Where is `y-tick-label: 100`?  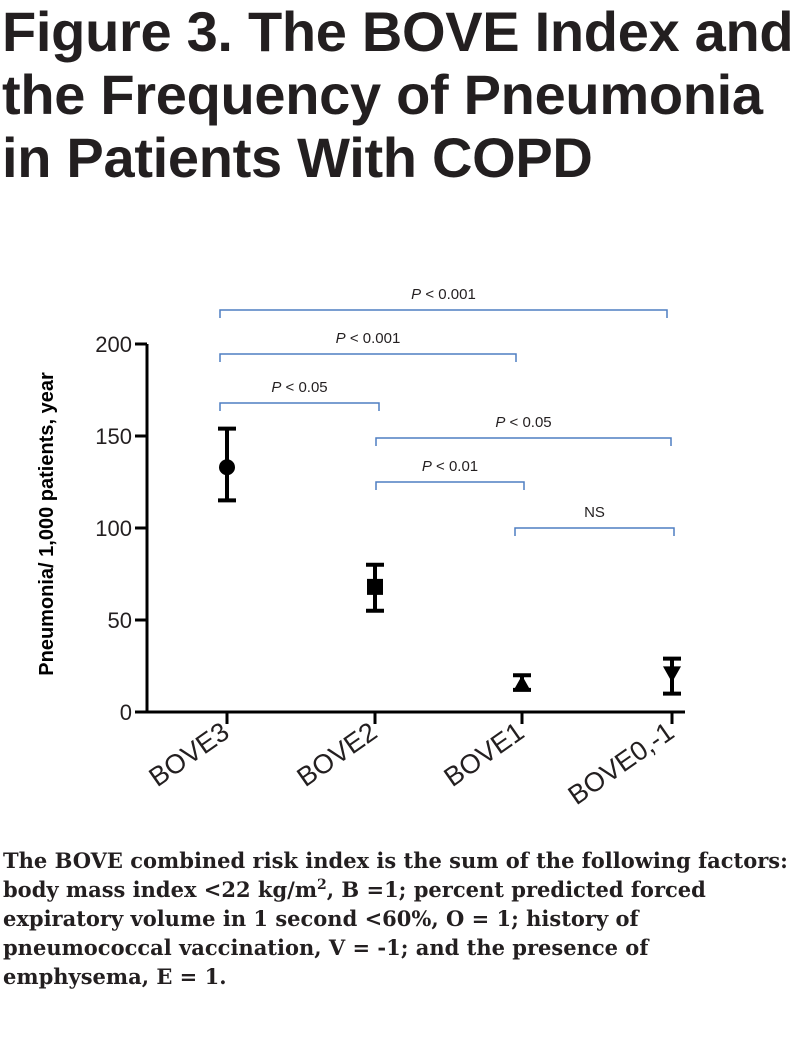 y-tick-label: 100 is located at coordinates (113, 528).